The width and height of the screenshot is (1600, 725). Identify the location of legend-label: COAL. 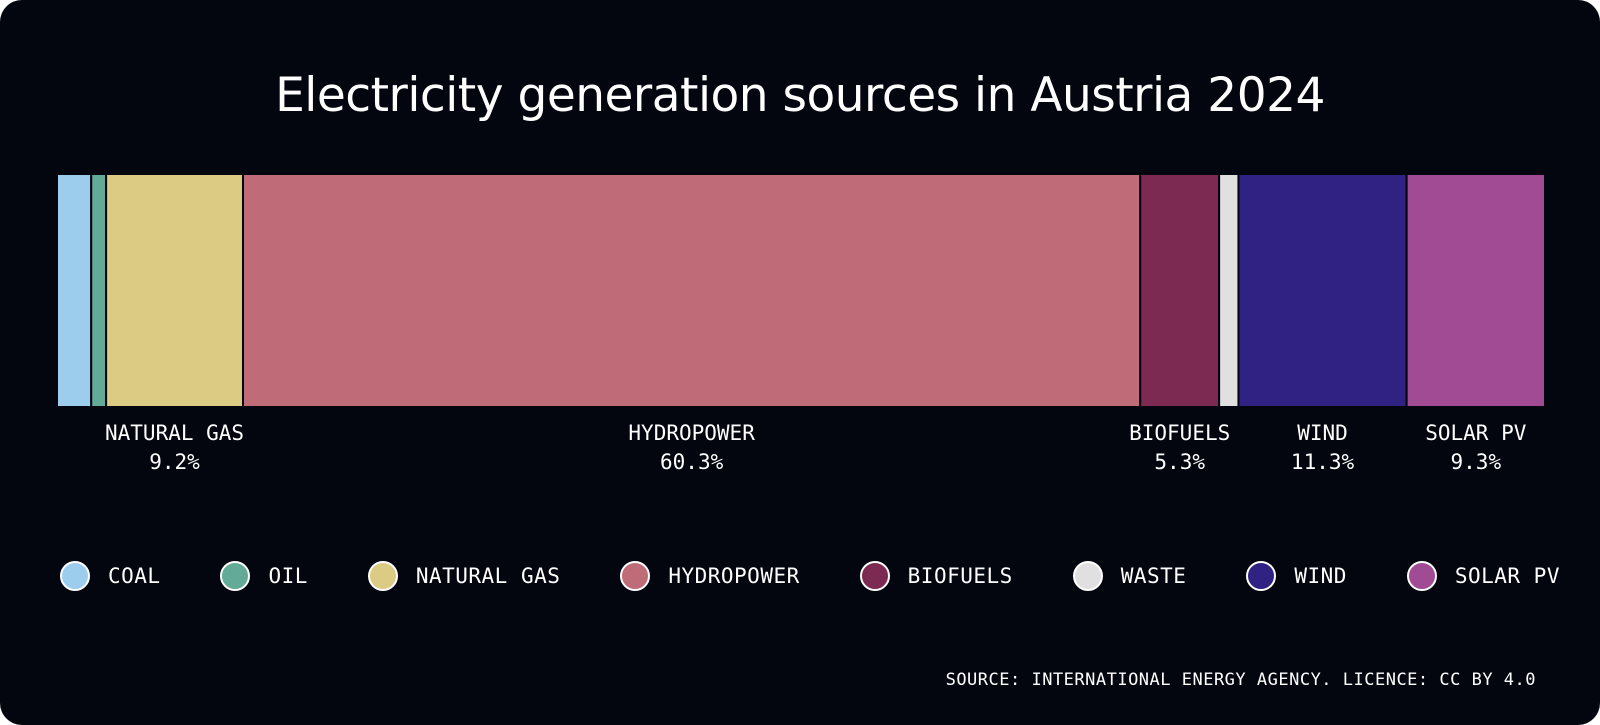
(134, 576).